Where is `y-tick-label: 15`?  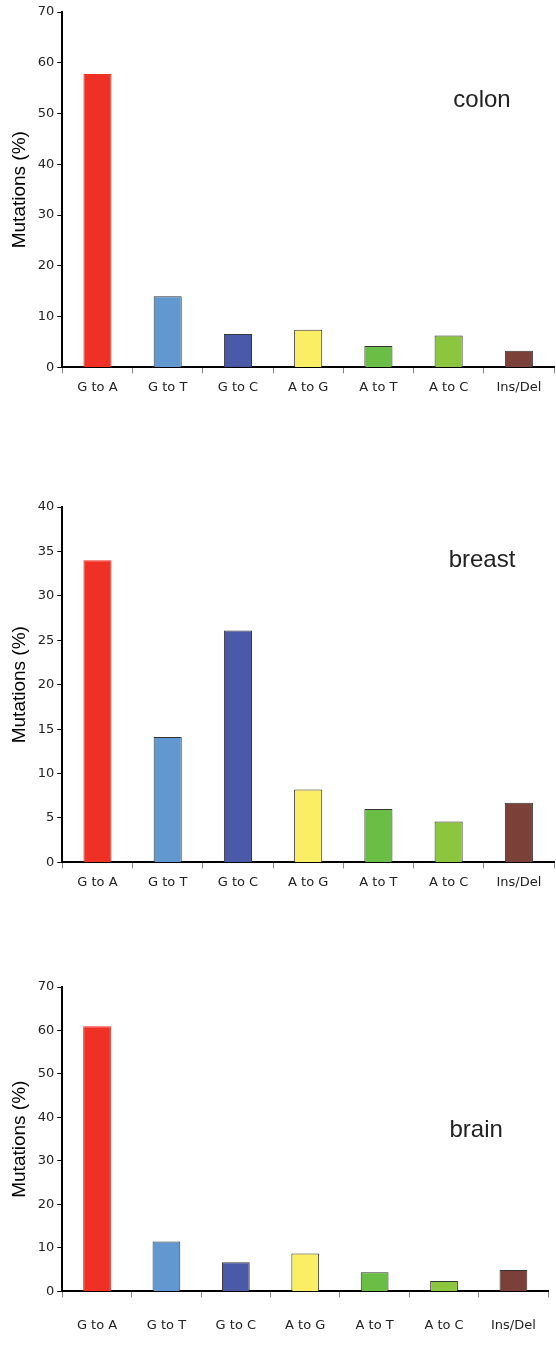
y-tick-label: 15 is located at coordinates (46, 728).